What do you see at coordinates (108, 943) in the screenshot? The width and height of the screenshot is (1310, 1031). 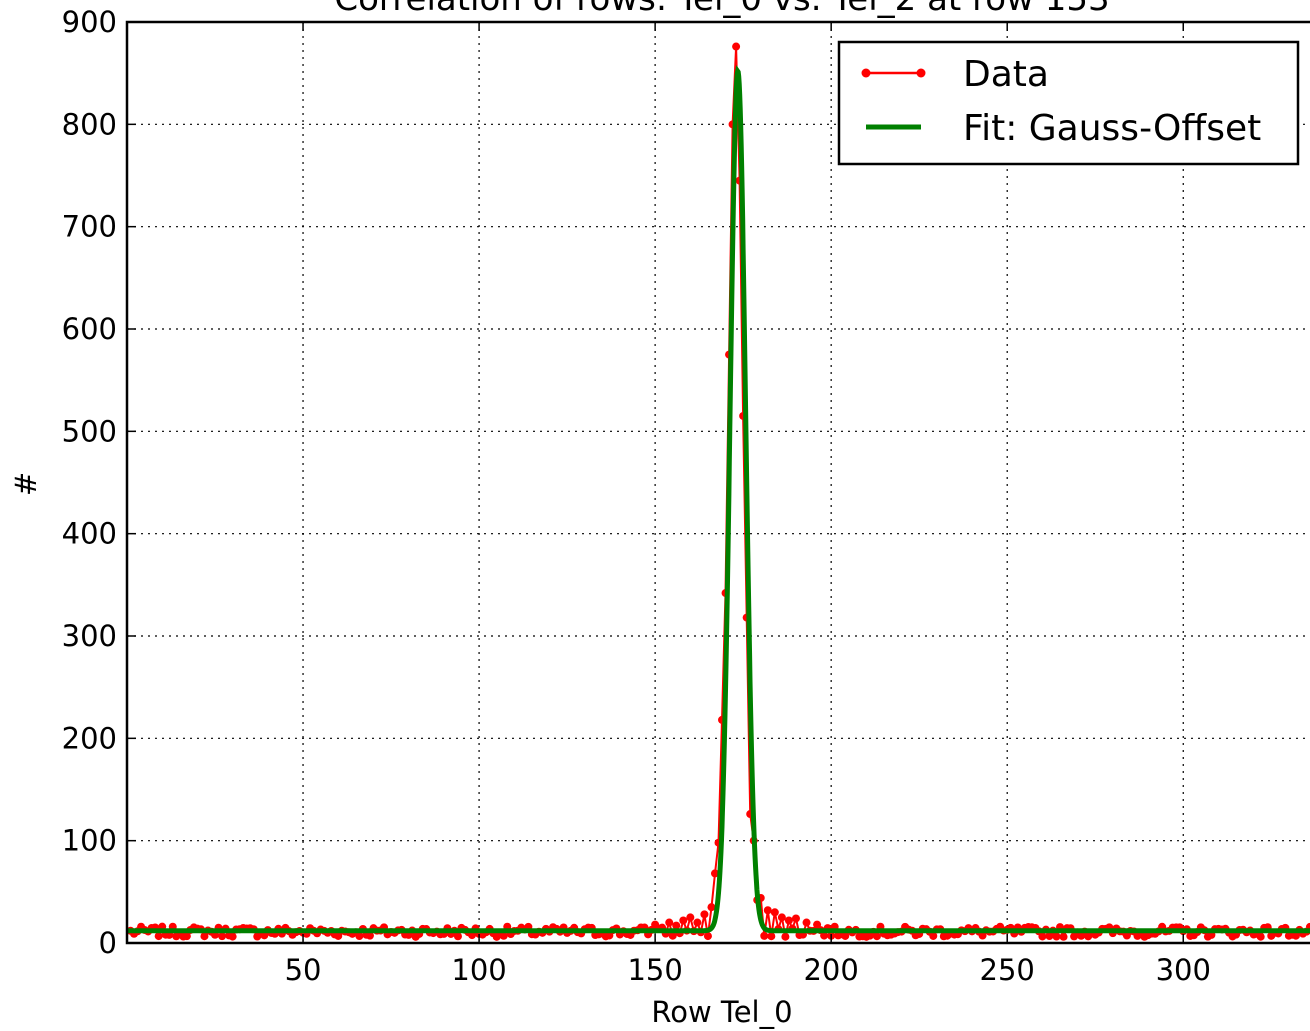 I see `y-tick-label: 0` at bounding box center [108, 943].